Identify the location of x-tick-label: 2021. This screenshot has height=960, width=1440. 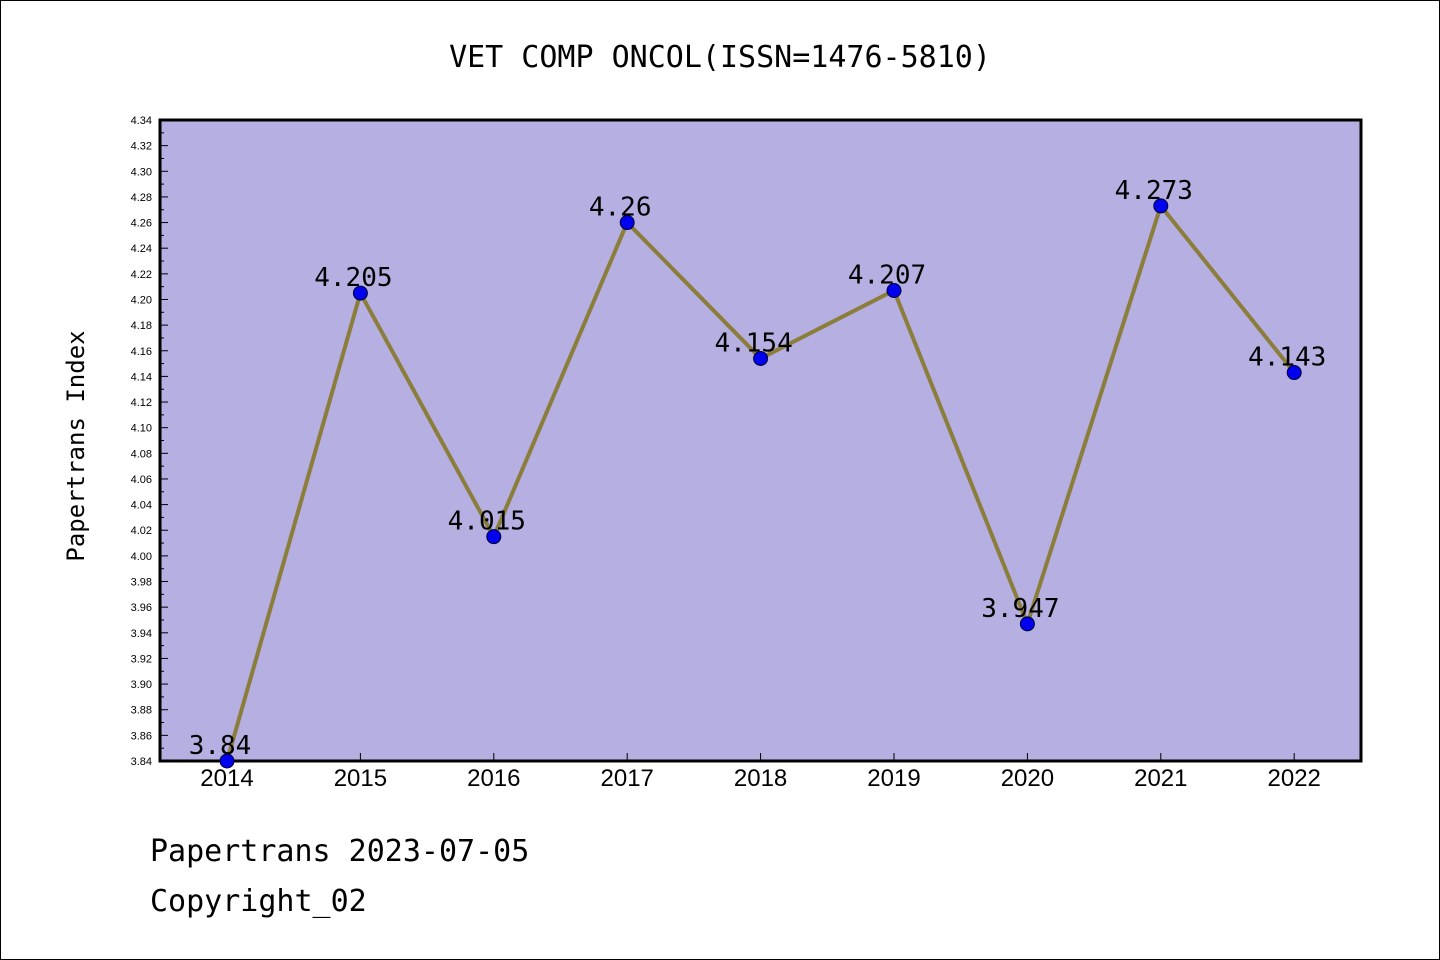
(1160, 778).